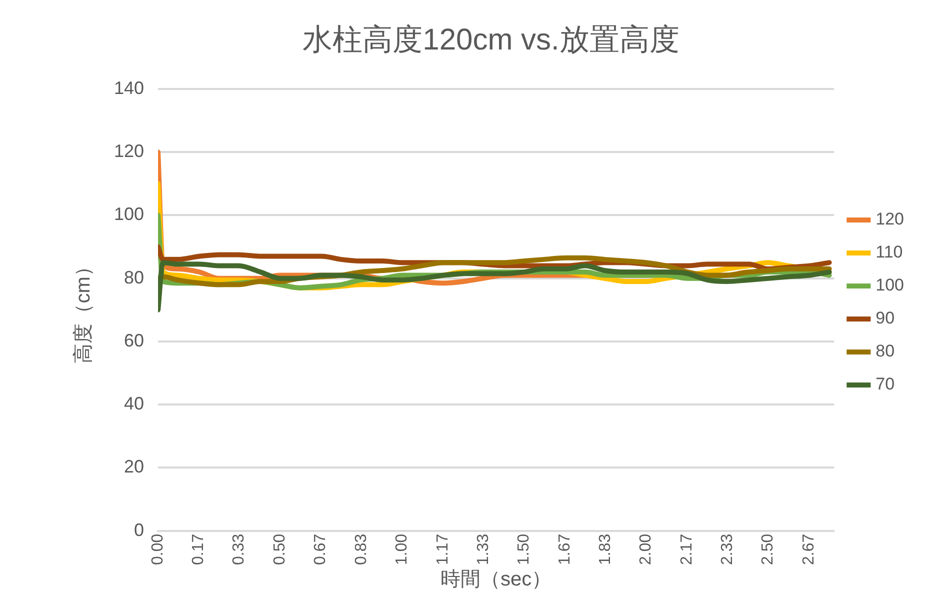 The height and width of the screenshot is (600, 942). Describe the element at coordinates (885, 384) in the screenshot. I see `legend-label: 70` at that location.